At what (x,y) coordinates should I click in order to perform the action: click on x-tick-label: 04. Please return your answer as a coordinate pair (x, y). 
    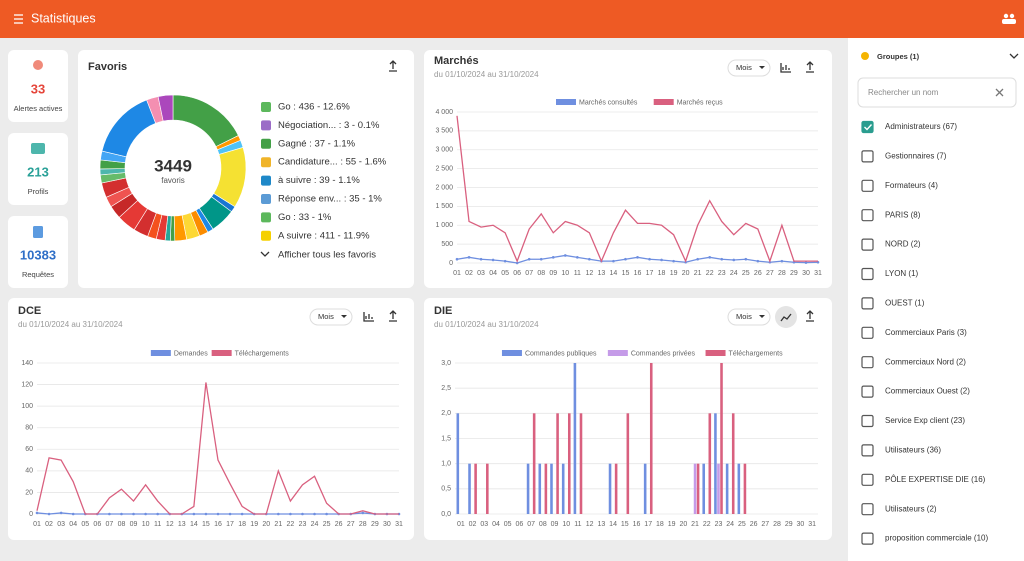
    Looking at the image, I should click on (493, 273).